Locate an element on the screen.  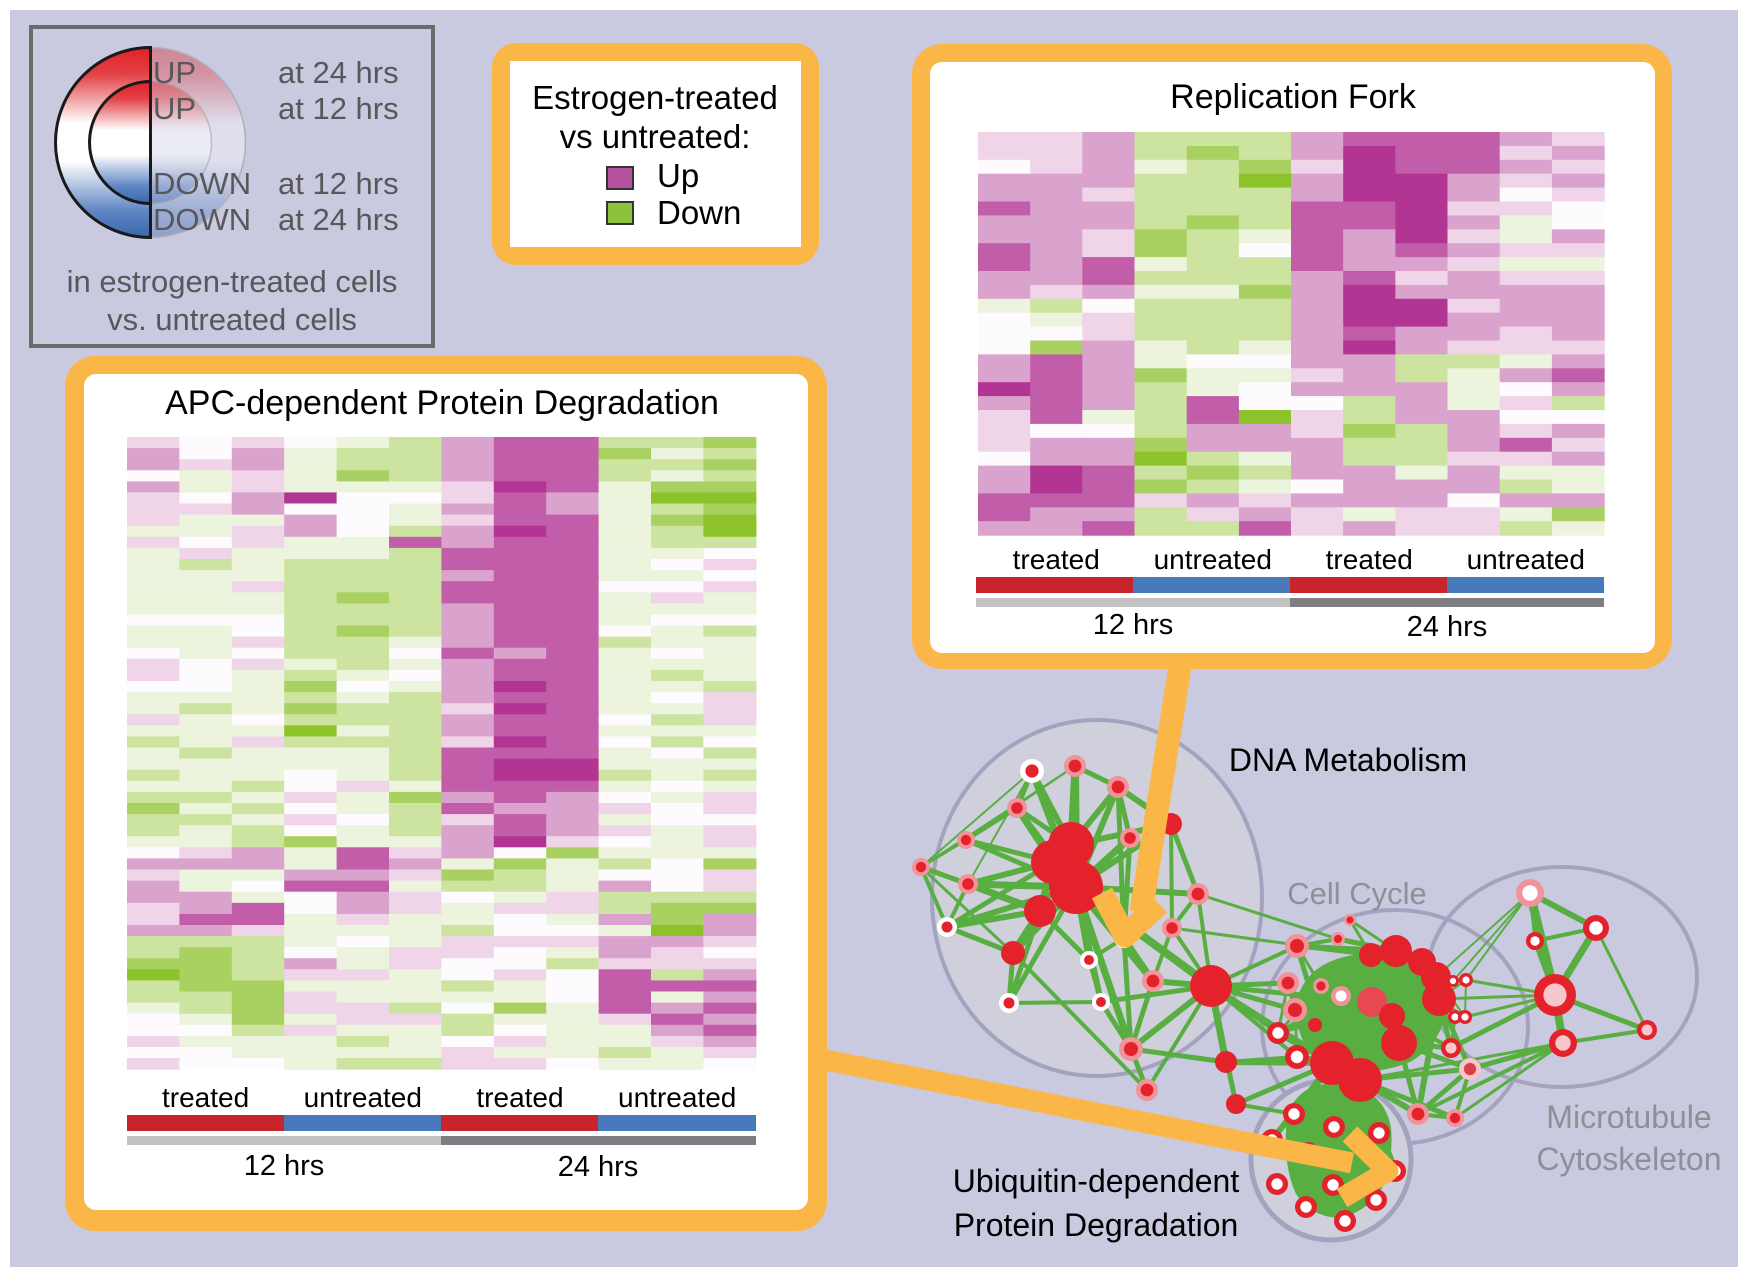
svg-text: Cell Cycle is located at coordinates (1357, 893).